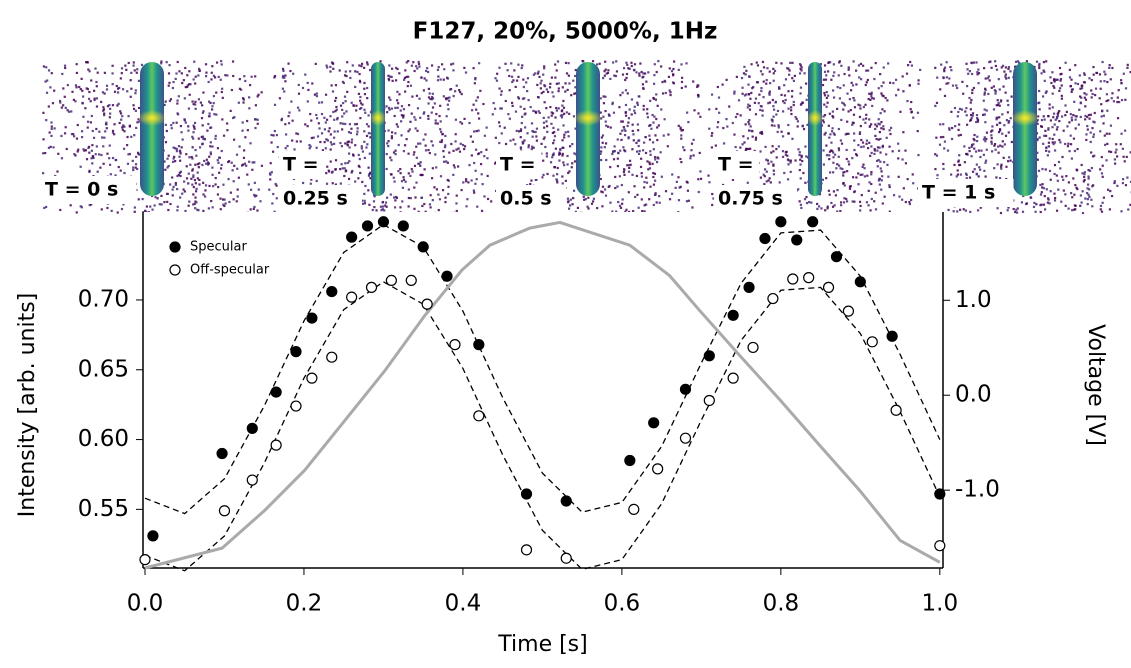 The width and height of the screenshot is (1131, 668). Describe the element at coordinates (809, 278) in the screenshot. I see `data-point` at that location.